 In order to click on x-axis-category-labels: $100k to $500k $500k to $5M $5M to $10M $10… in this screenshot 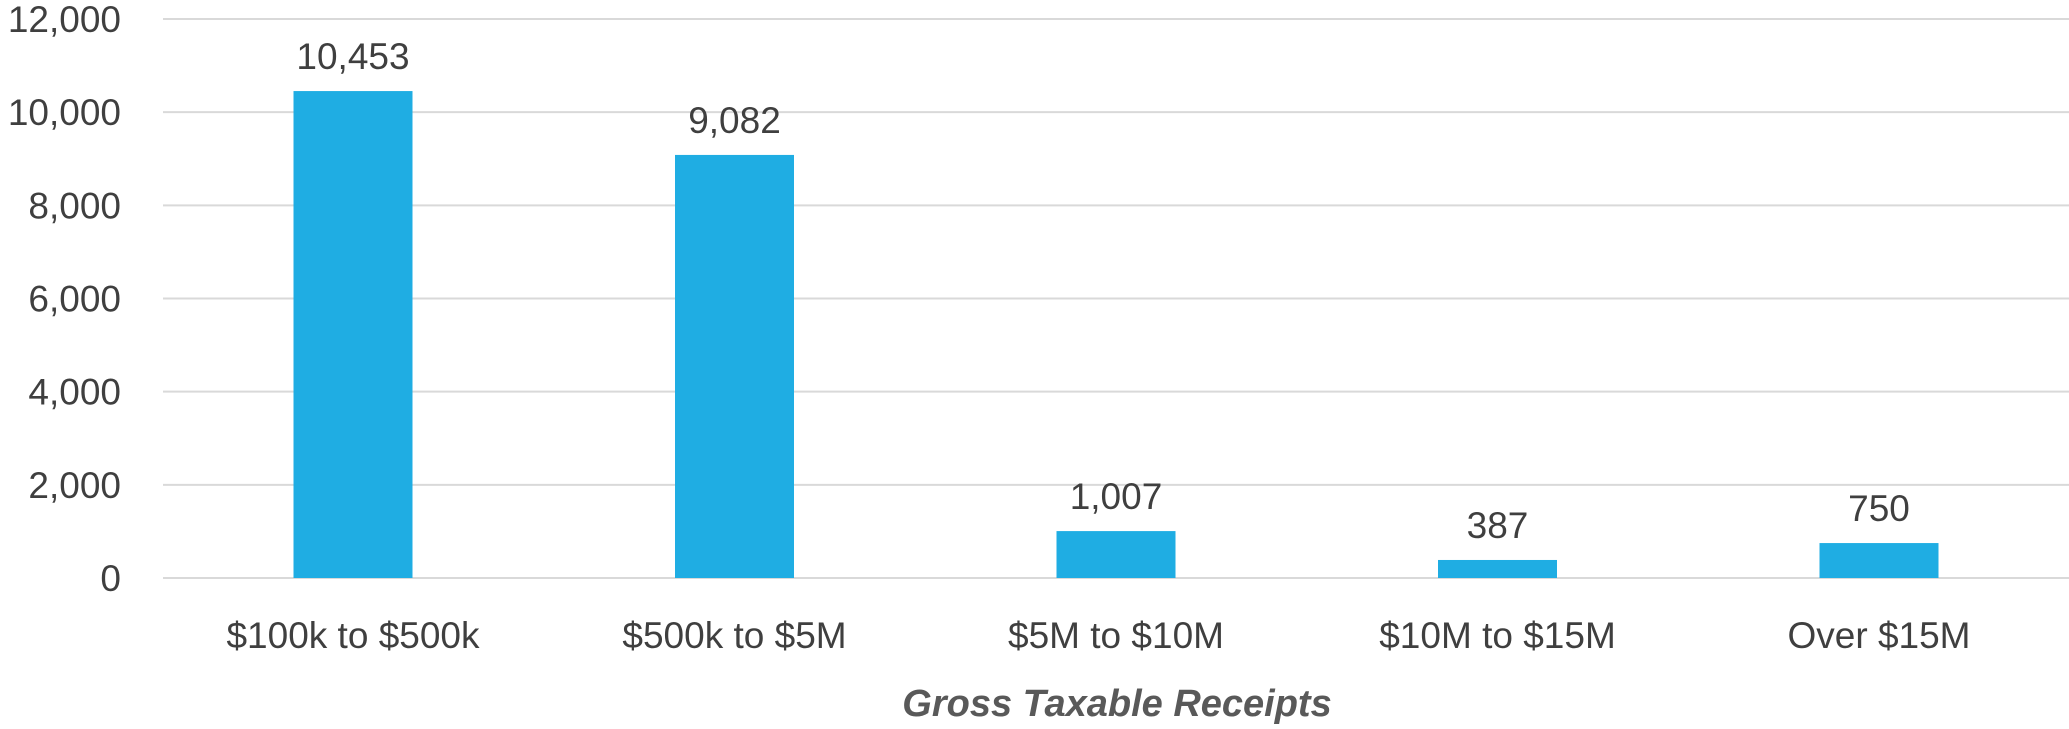, I will do `click(1098, 635)`.